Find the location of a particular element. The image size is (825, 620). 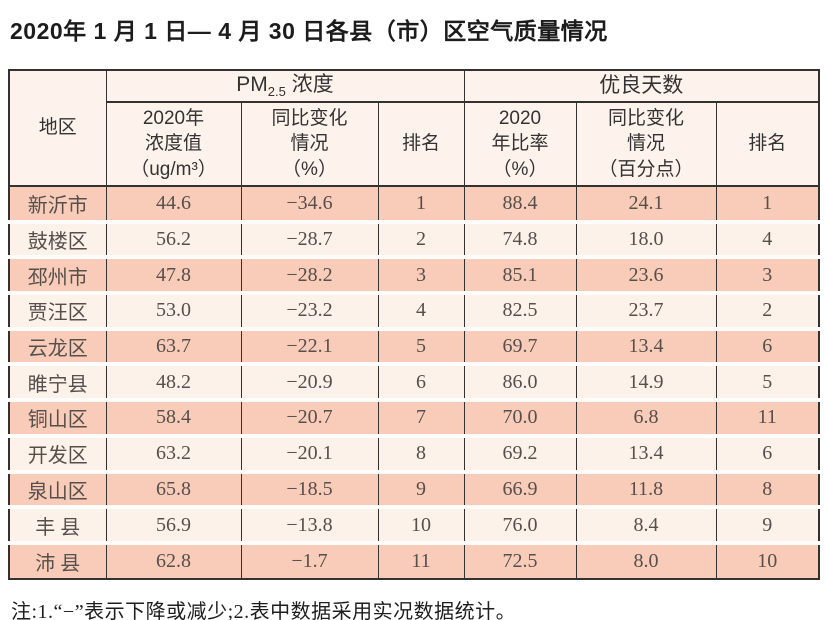

cell-pm-rank: 11 is located at coordinates (421, 560).